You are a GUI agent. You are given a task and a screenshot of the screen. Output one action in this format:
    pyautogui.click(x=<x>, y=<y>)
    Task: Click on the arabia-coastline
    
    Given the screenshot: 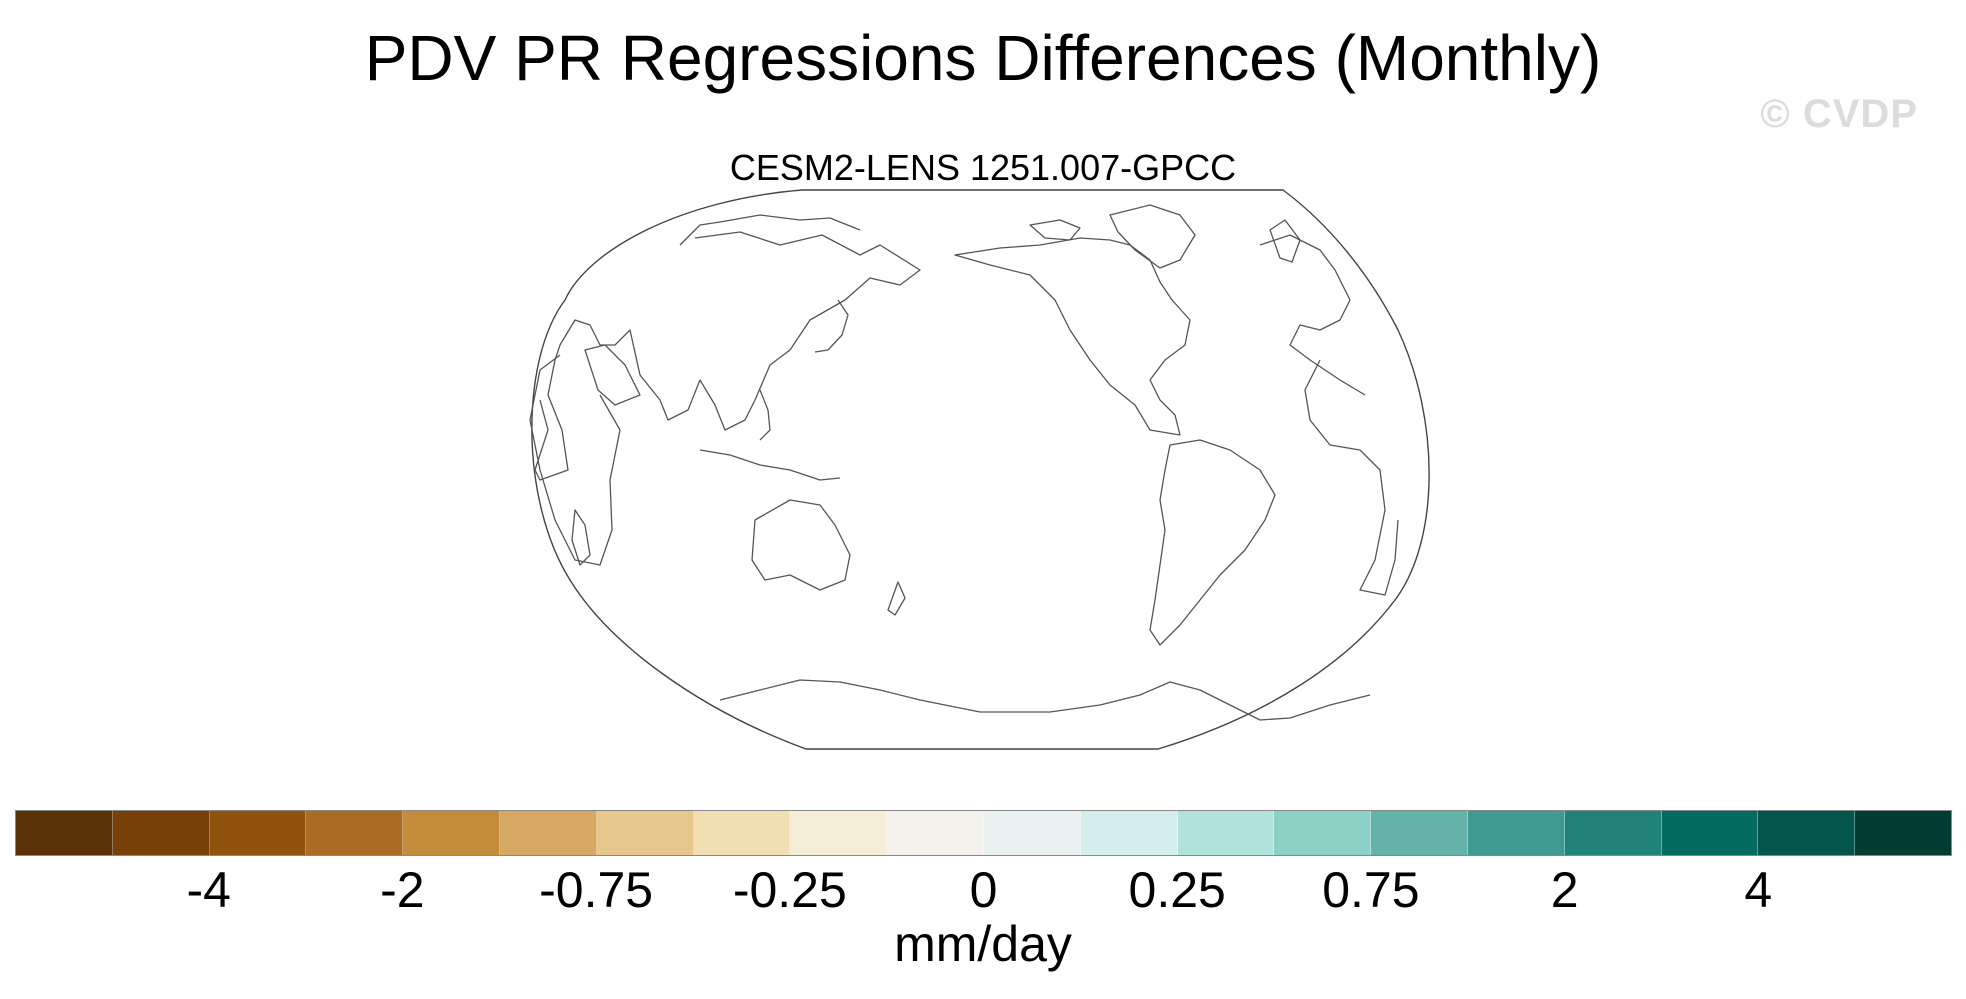 What is the action you would take?
    pyautogui.click(x=612, y=375)
    